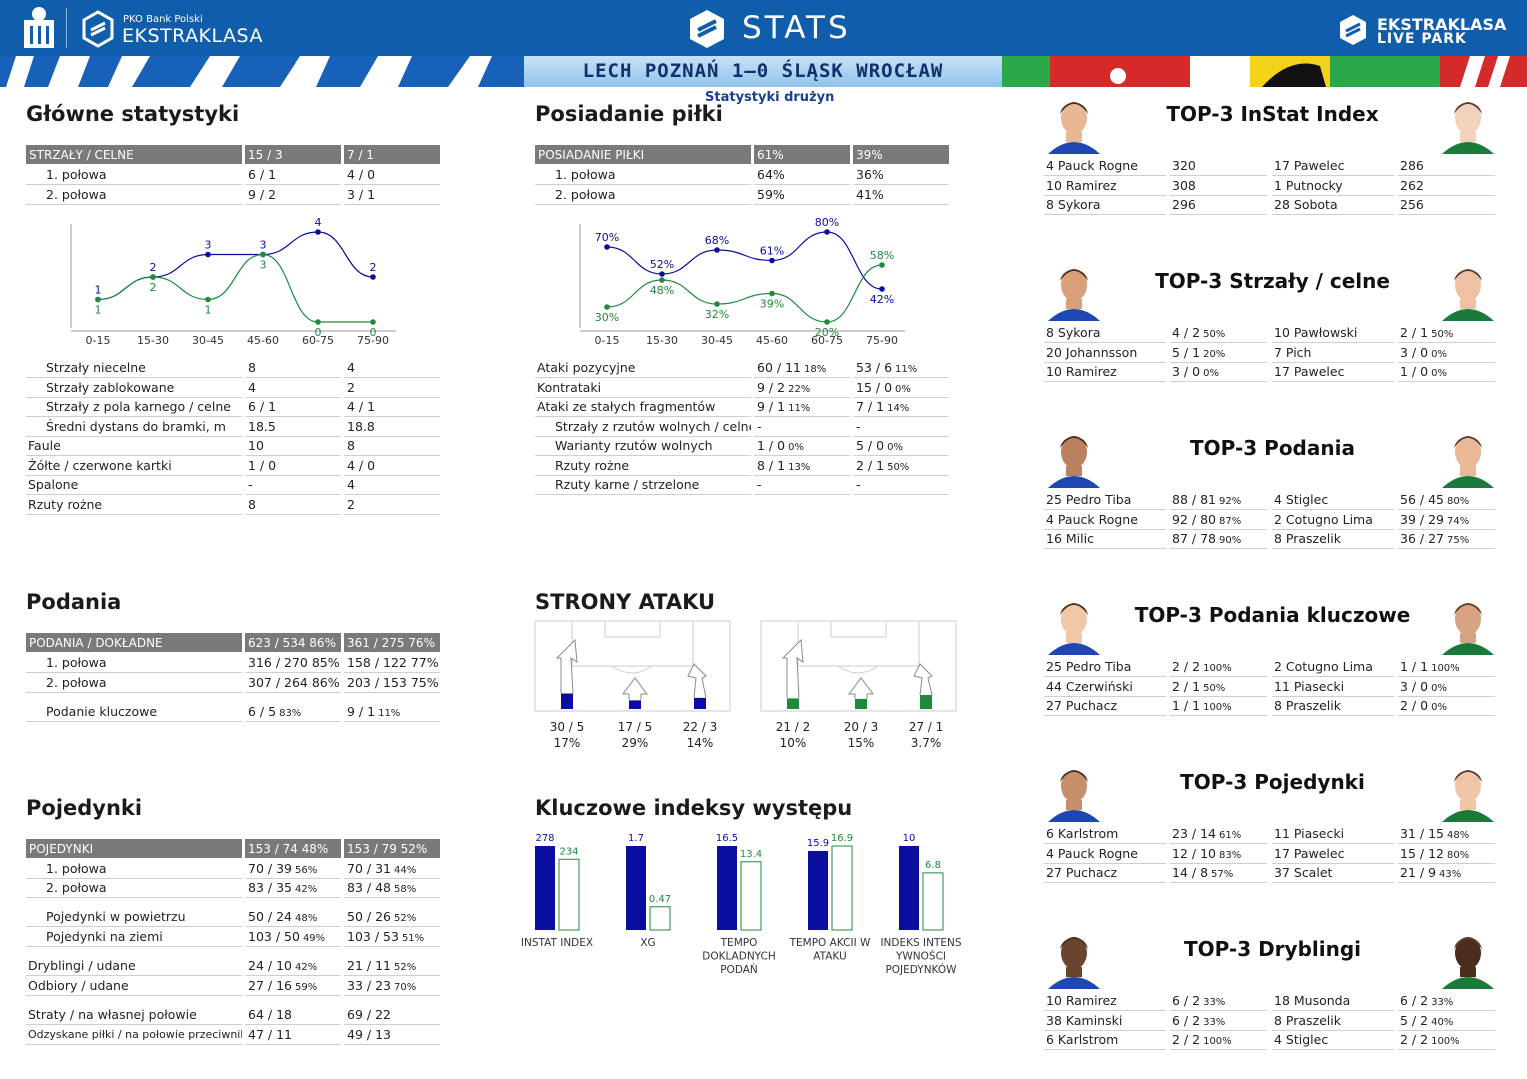  What do you see at coordinates (1218, 333) in the screenshot?
I see `top3-home-player-value: 4 / 2 50%` at bounding box center [1218, 333].